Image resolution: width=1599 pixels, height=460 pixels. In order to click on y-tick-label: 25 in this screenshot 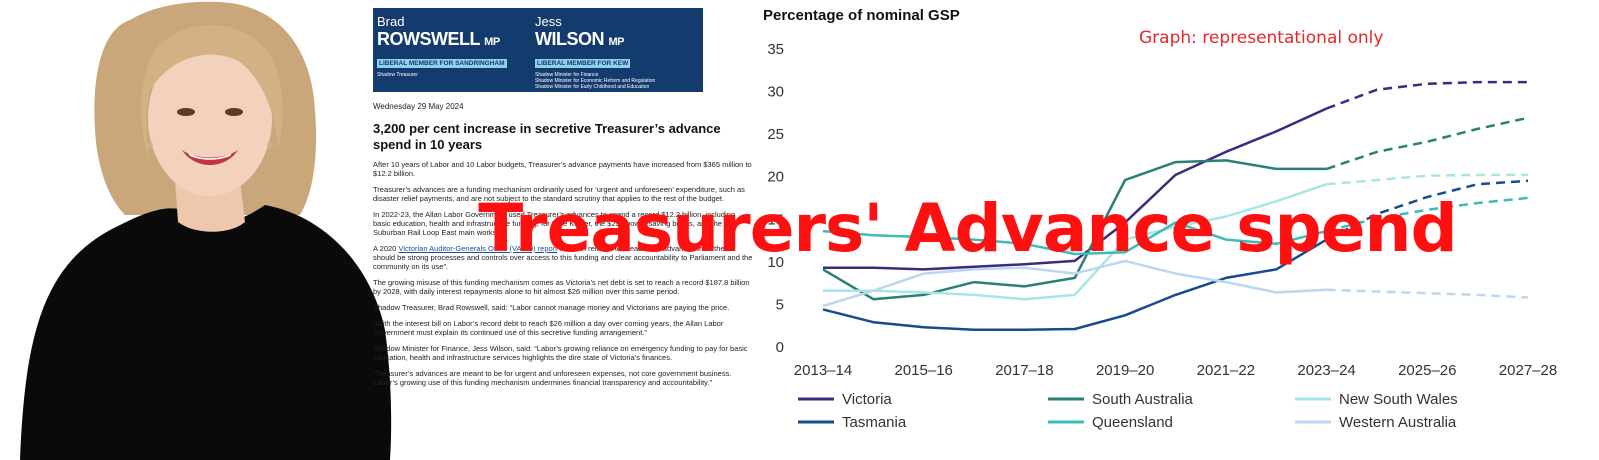, I will do `click(775, 134)`.